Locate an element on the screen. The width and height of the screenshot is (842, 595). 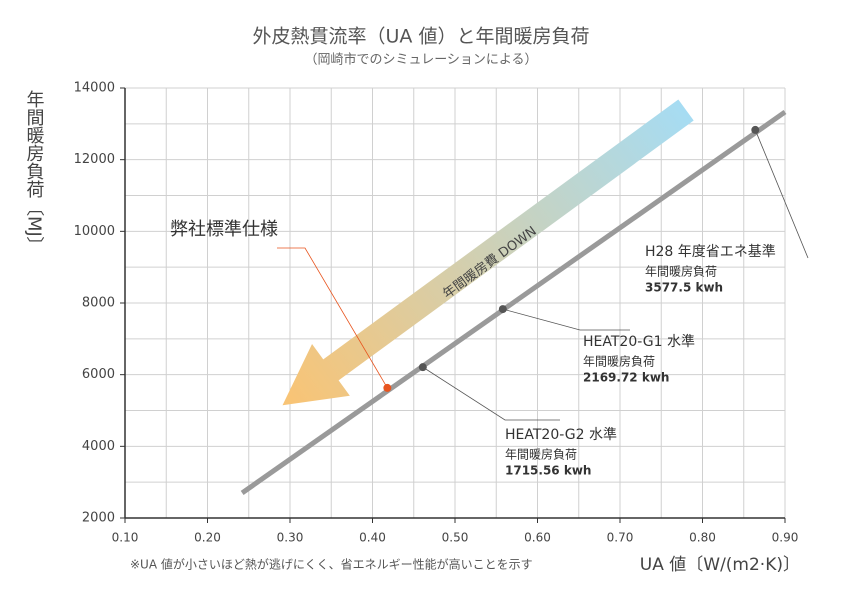
y-tick-label: 2000 is located at coordinates (98, 518).